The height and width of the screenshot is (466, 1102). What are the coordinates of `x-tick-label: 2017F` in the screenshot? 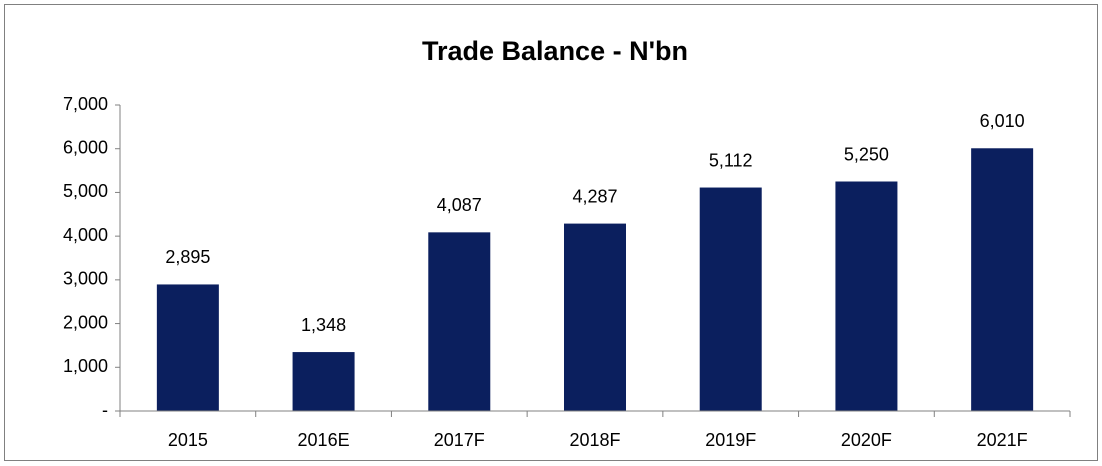 It's located at (459, 440).